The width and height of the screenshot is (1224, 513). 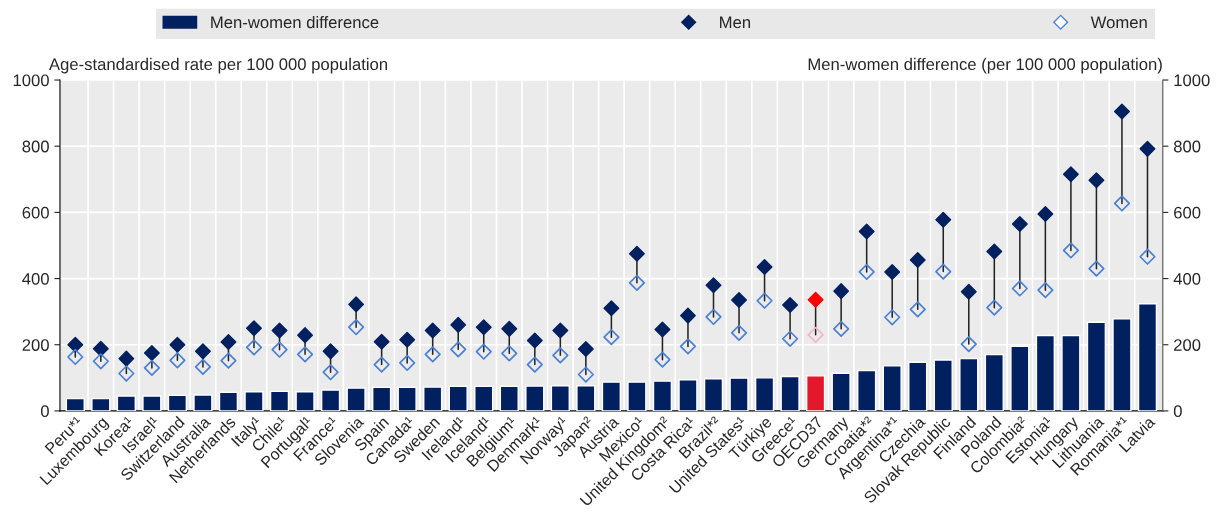 I want to click on y2-tick-label: 200, so click(x=1187, y=345).